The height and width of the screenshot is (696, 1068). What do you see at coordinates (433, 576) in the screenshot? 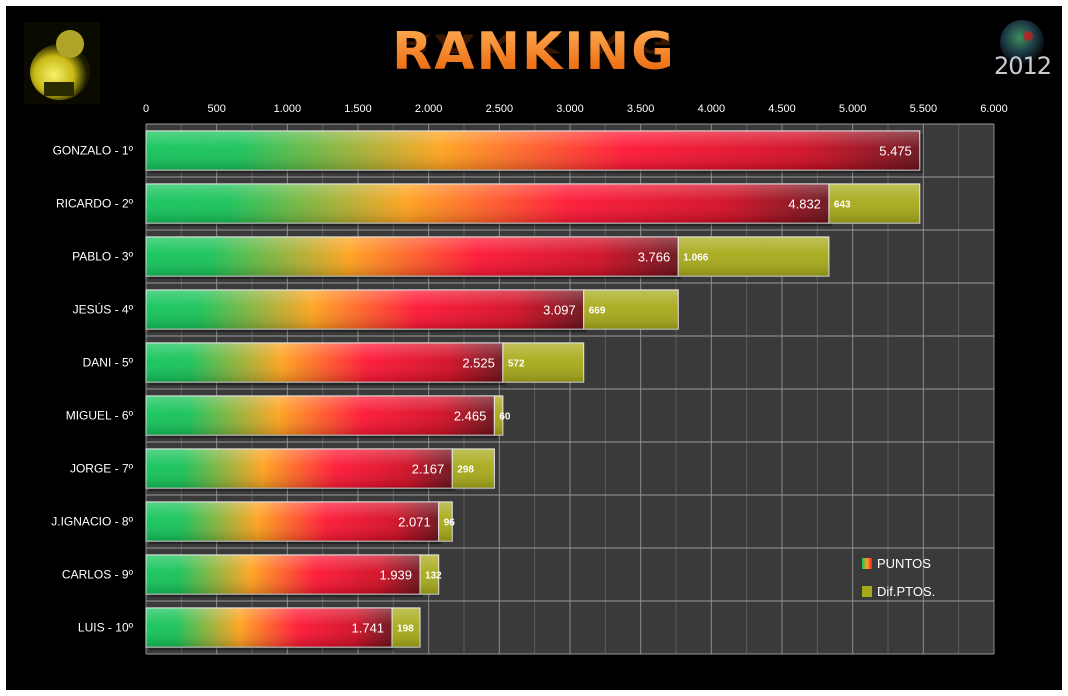
I see `bar-dif-label: 132` at bounding box center [433, 576].